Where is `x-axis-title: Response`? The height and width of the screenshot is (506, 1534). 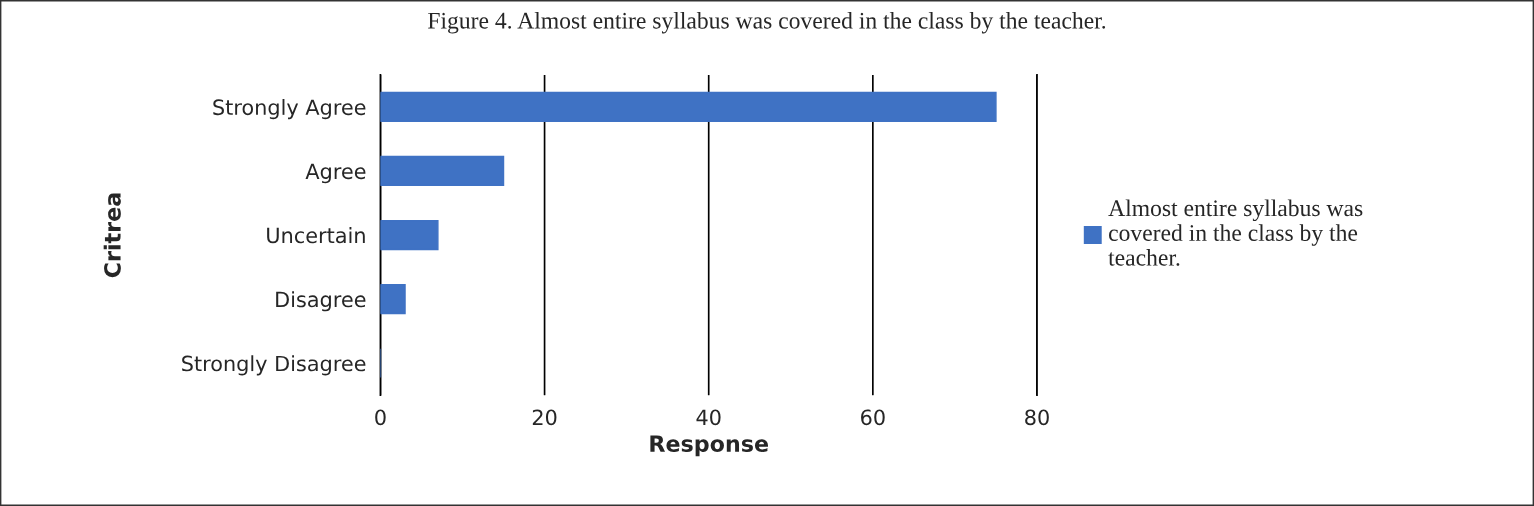 x-axis-title: Response is located at coordinates (709, 446).